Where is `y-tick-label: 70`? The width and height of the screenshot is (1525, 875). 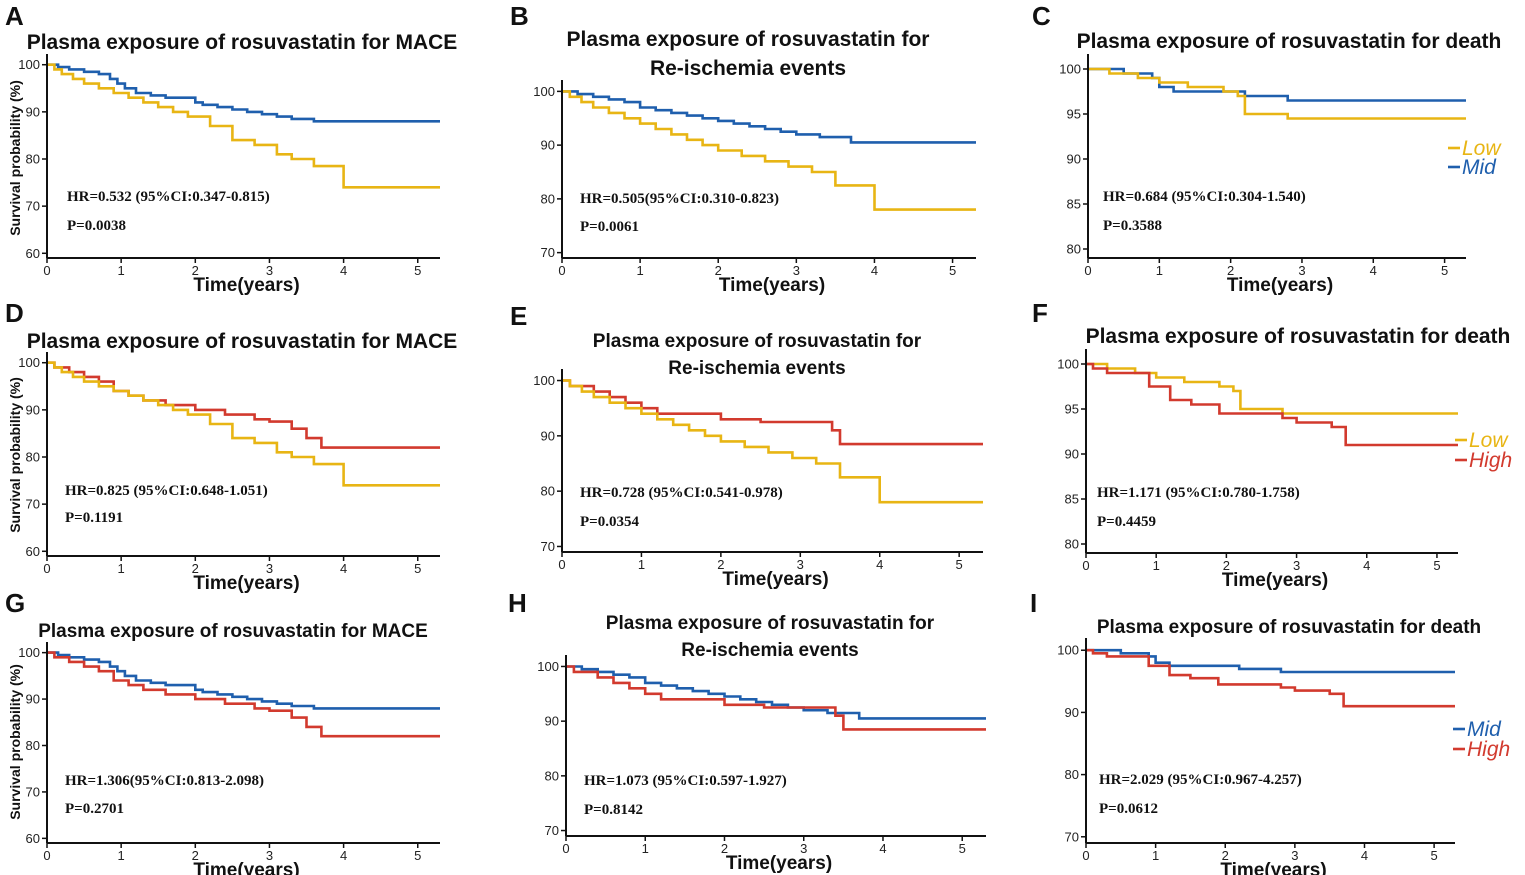
y-tick-label: 70 is located at coordinates (33, 791).